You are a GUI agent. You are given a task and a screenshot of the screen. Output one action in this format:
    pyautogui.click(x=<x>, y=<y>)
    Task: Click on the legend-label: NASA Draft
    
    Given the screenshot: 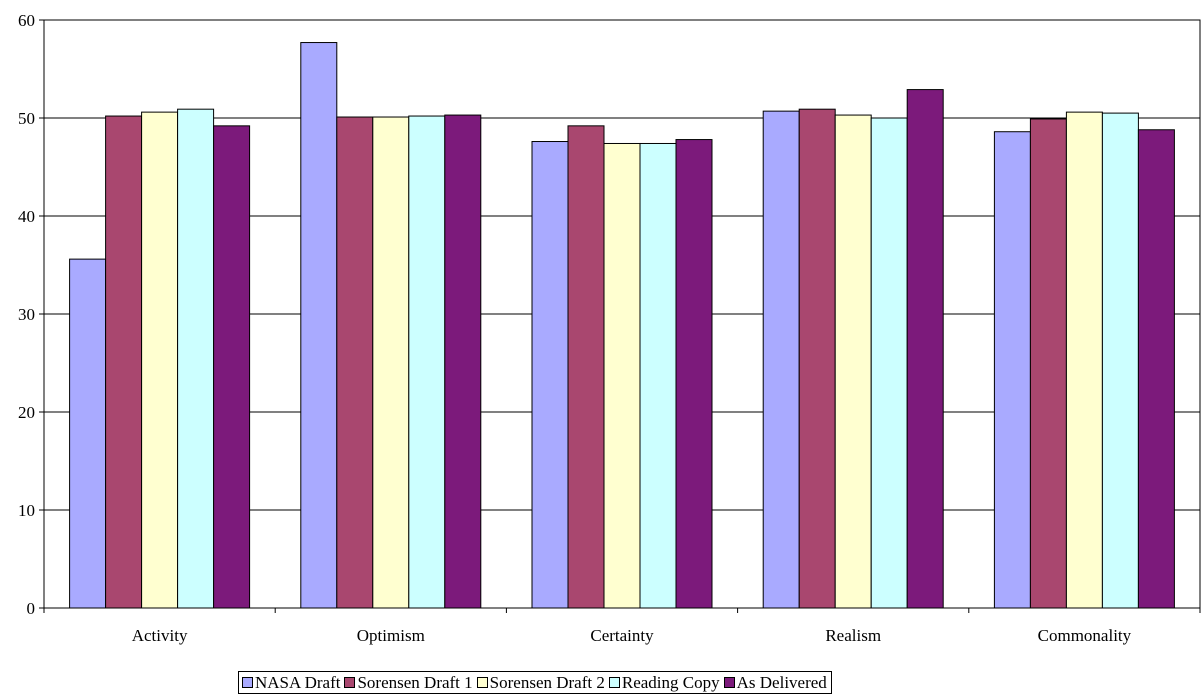 What is the action you would take?
    pyautogui.click(x=298, y=682)
    